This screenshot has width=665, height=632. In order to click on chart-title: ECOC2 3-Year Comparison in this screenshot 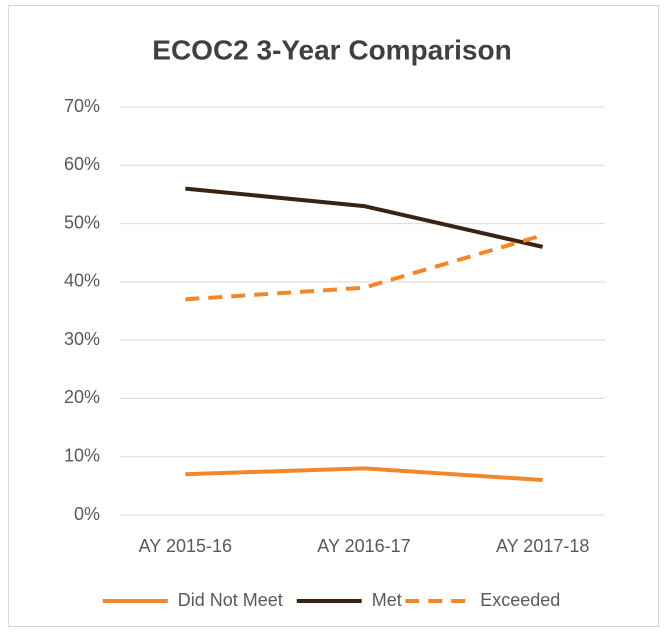, I will do `click(331, 49)`.